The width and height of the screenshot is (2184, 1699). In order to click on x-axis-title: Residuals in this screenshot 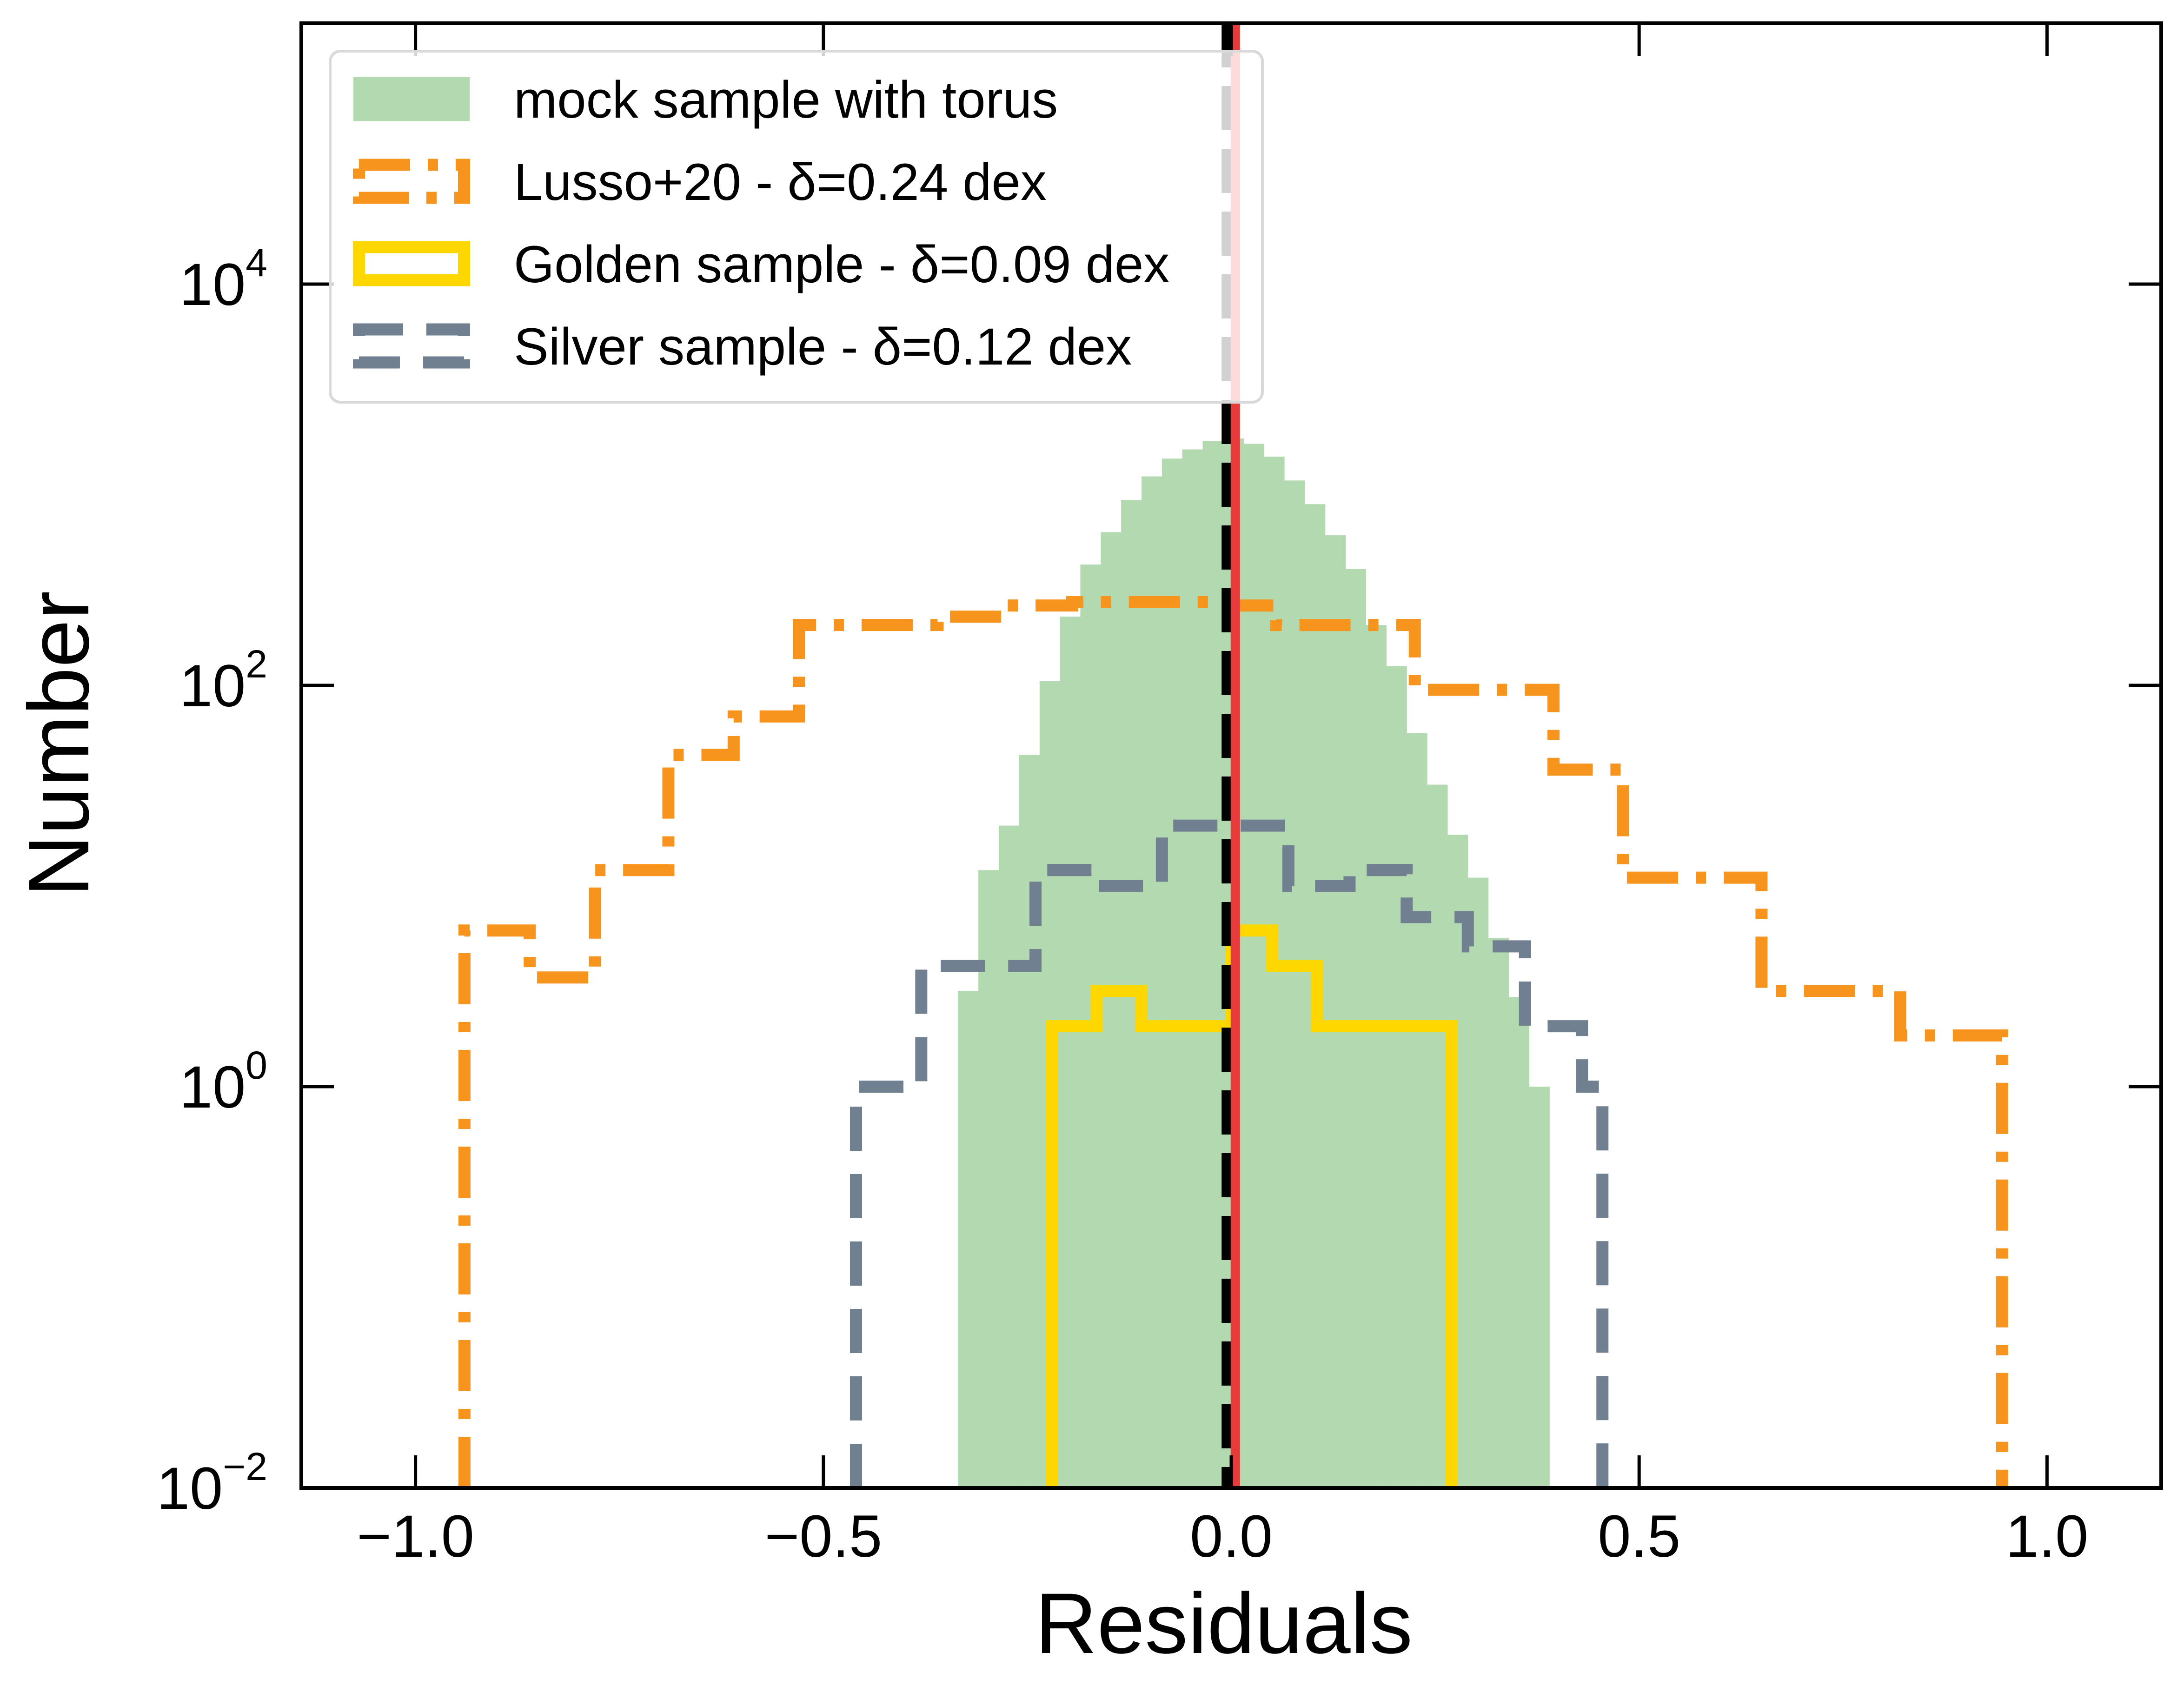, I will do `click(1224, 1624)`.